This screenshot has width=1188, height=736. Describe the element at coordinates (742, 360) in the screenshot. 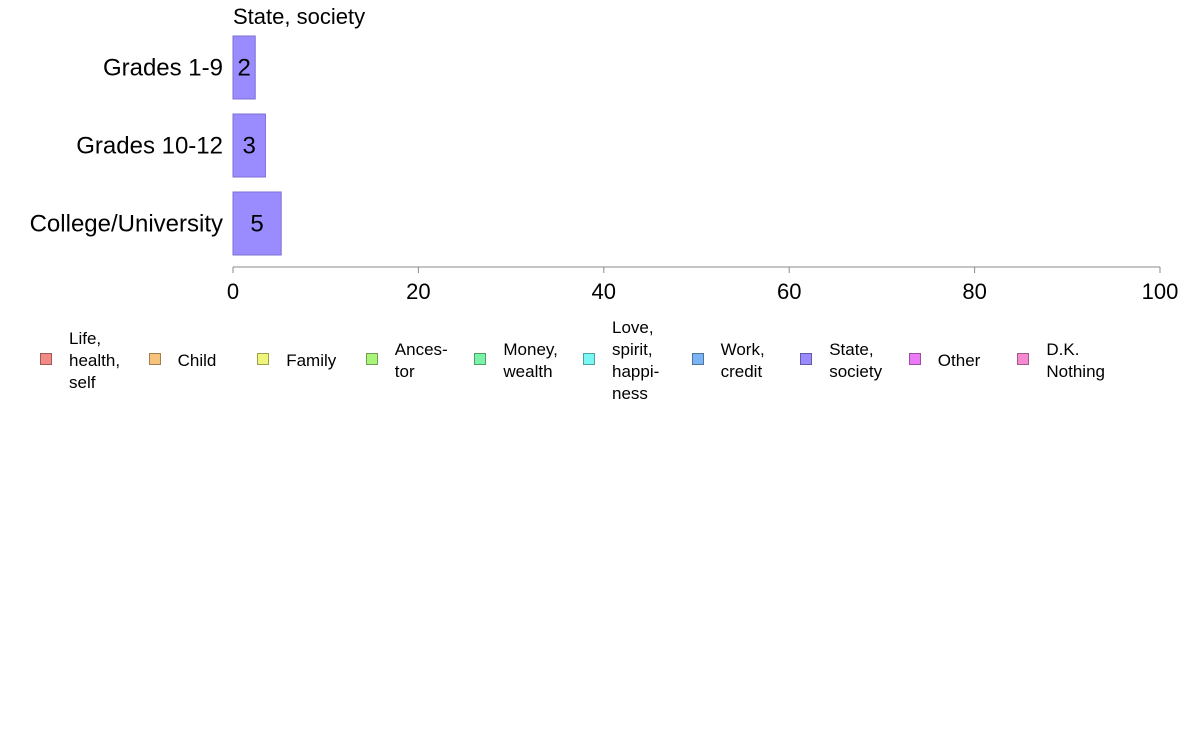

I see `legend-label: Work, credit` at that location.